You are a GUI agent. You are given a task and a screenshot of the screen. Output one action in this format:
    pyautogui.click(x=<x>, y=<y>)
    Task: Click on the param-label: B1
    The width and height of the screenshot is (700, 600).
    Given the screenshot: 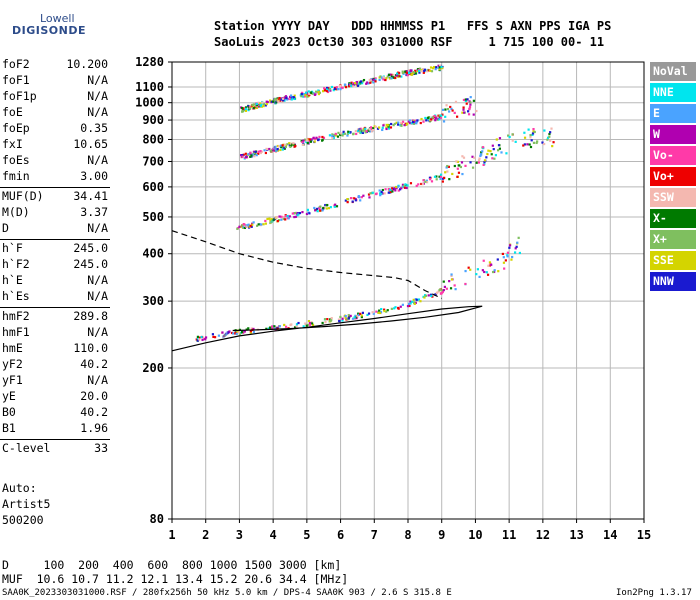 What is the action you would take?
    pyautogui.click(x=9, y=428)
    